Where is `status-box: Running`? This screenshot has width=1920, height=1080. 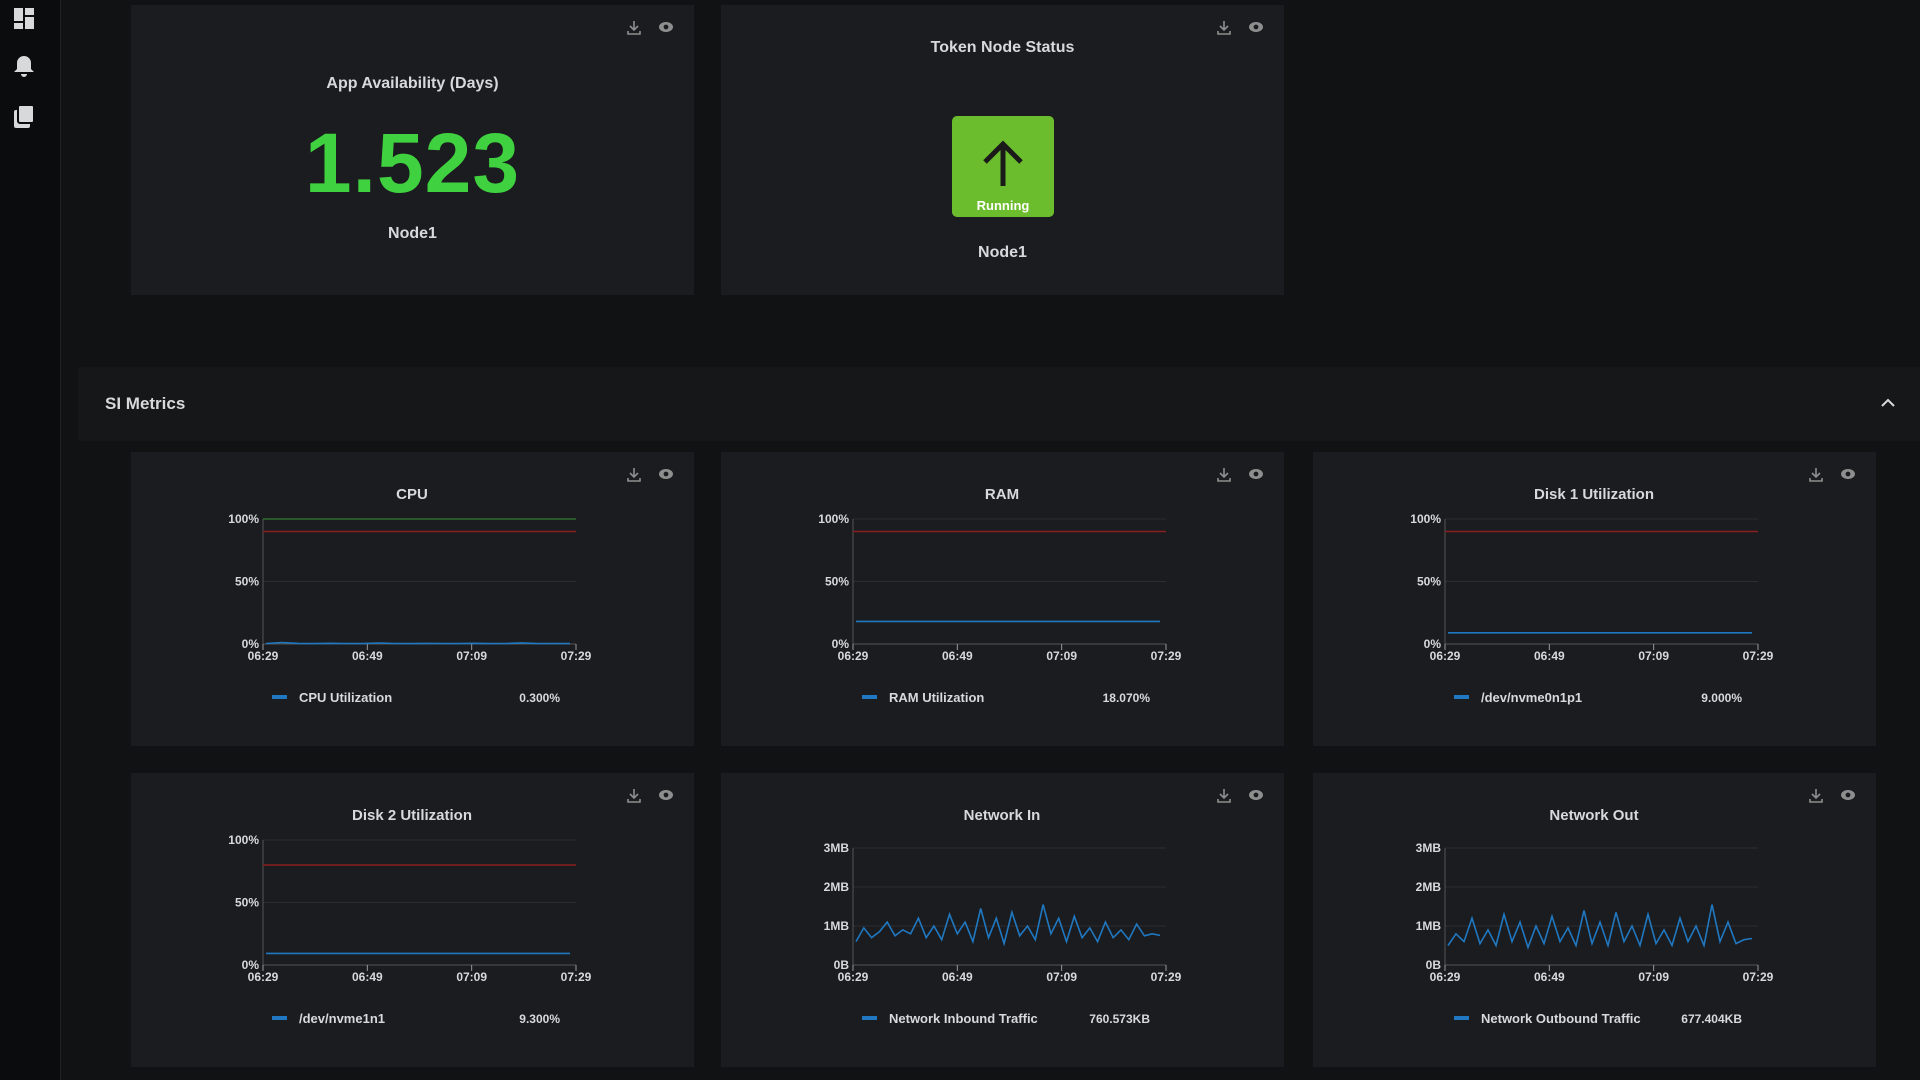 status-box: Running is located at coordinates (1003, 166).